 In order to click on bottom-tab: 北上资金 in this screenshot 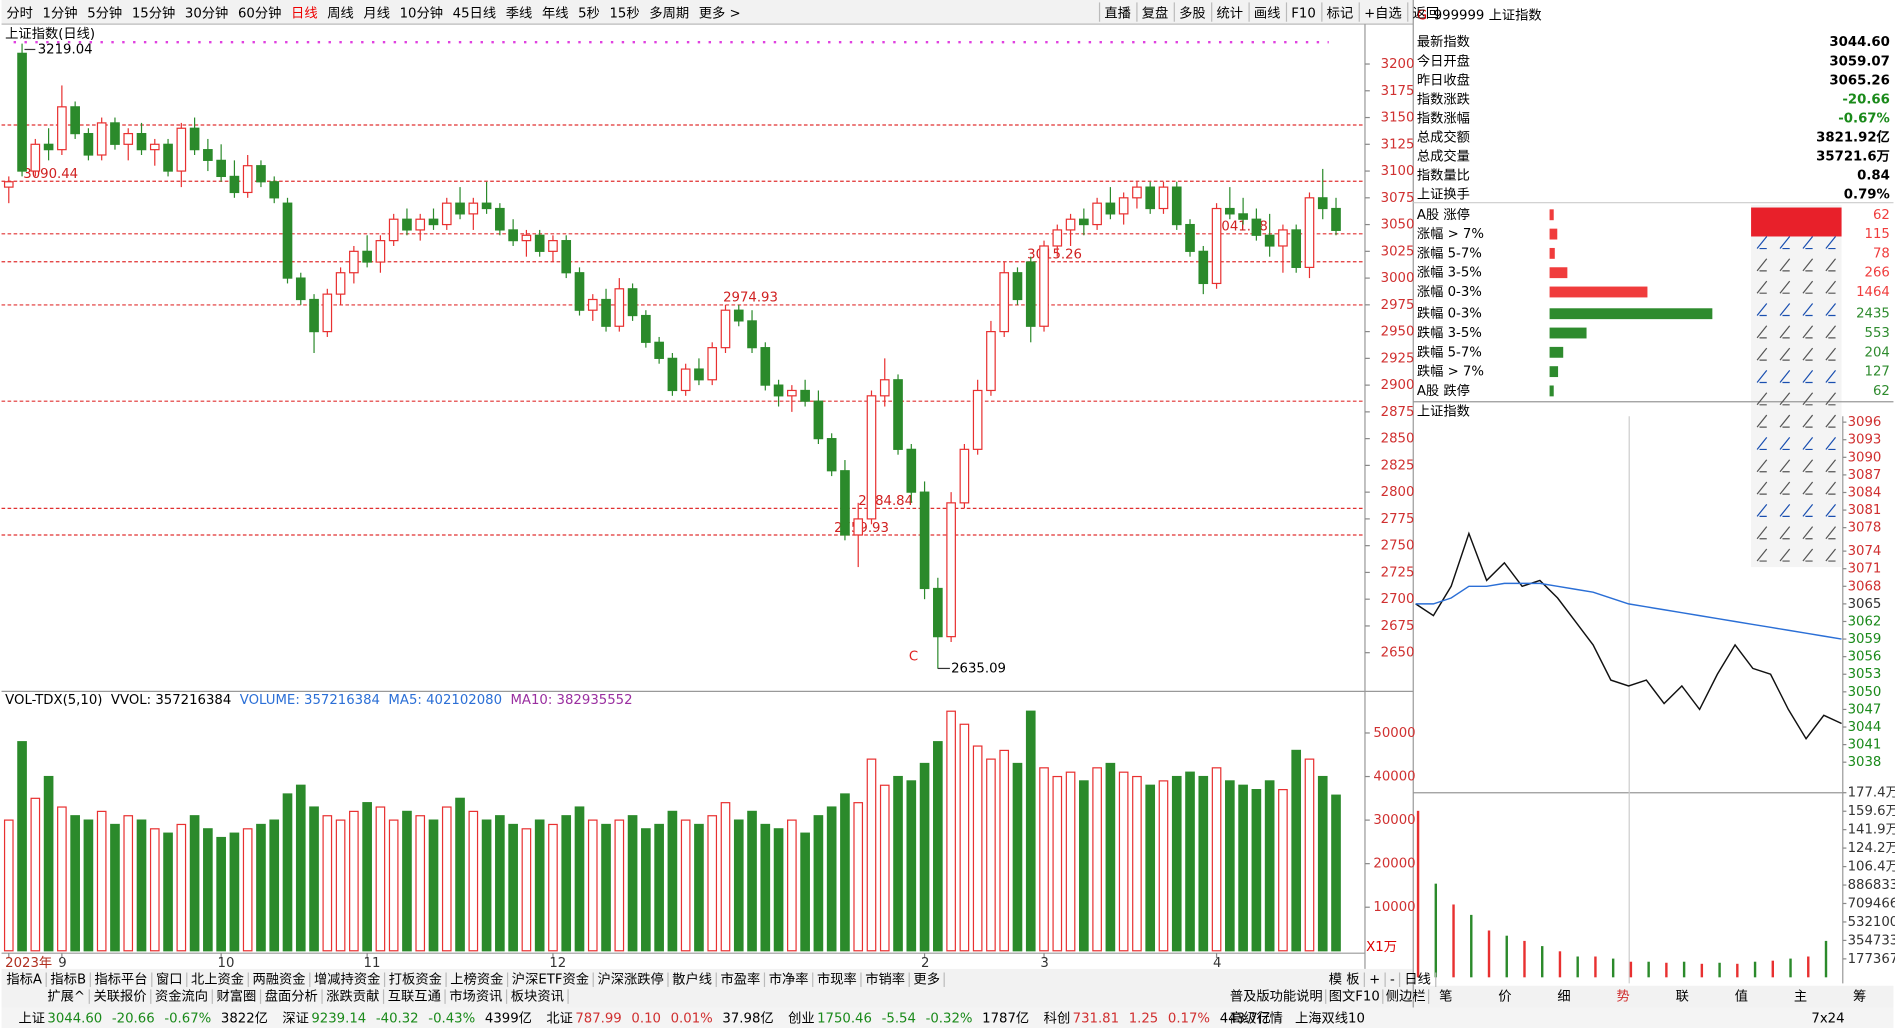, I will do `click(217, 980)`.